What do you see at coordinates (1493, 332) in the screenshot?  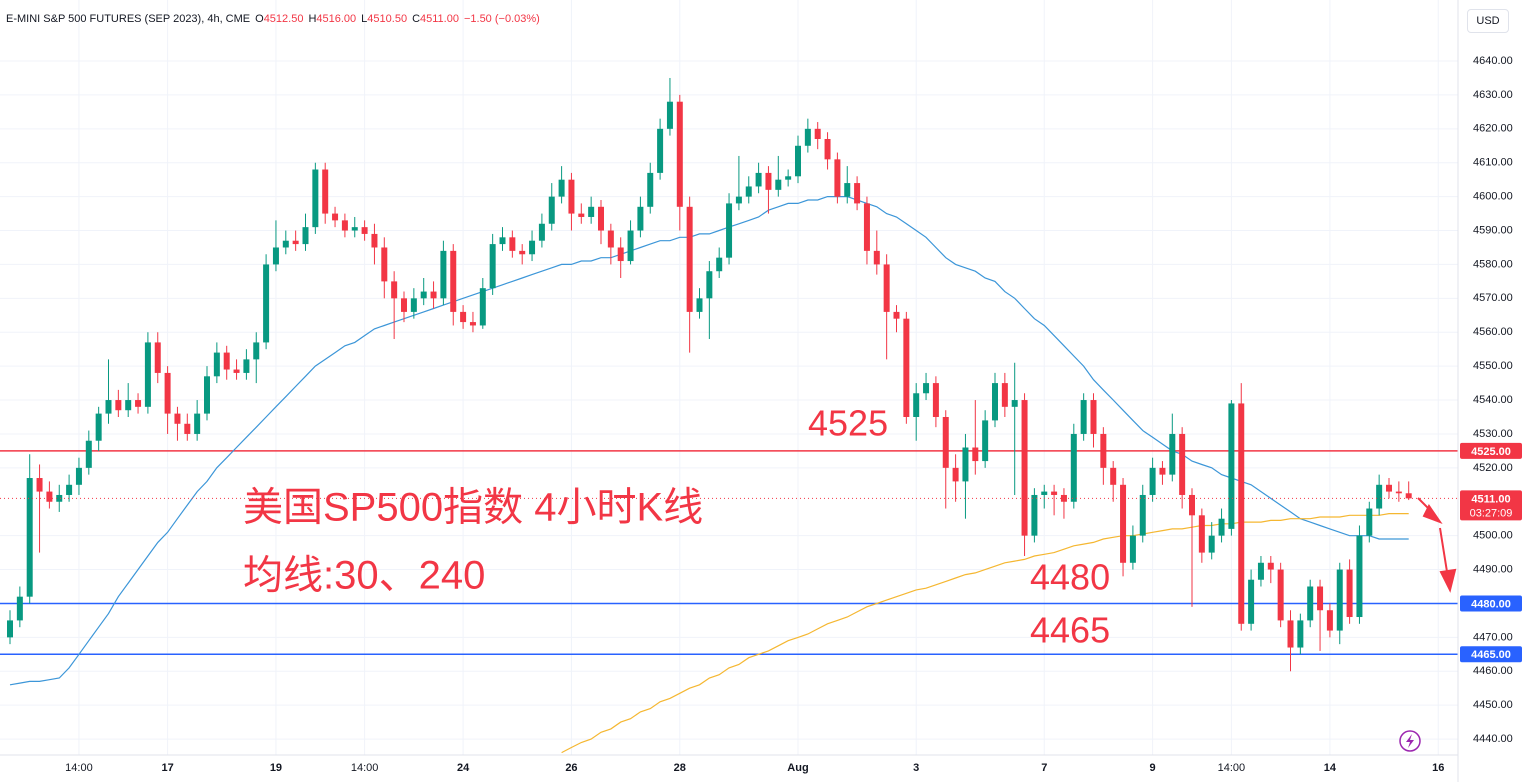 I see `y-tick-label: 4560.00` at bounding box center [1493, 332].